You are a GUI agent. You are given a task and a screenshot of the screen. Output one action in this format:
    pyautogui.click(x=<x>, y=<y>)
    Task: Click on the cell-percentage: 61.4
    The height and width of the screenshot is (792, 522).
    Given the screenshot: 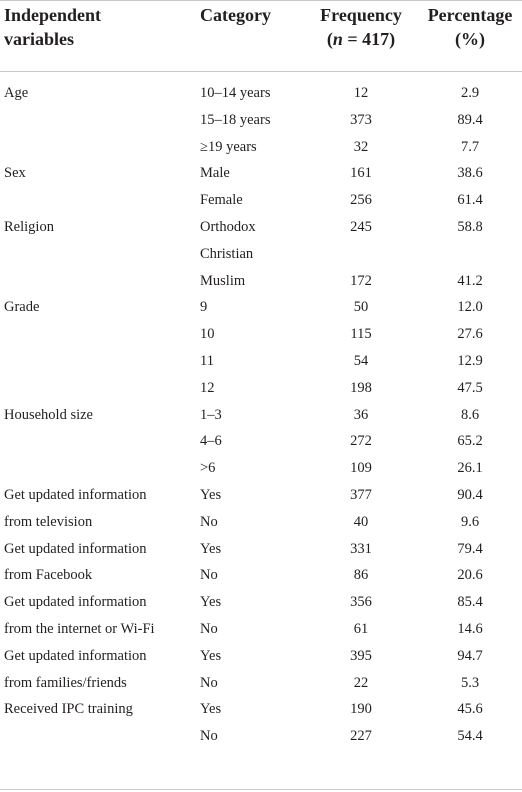 What is the action you would take?
    pyautogui.click(x=470, y=200)
    